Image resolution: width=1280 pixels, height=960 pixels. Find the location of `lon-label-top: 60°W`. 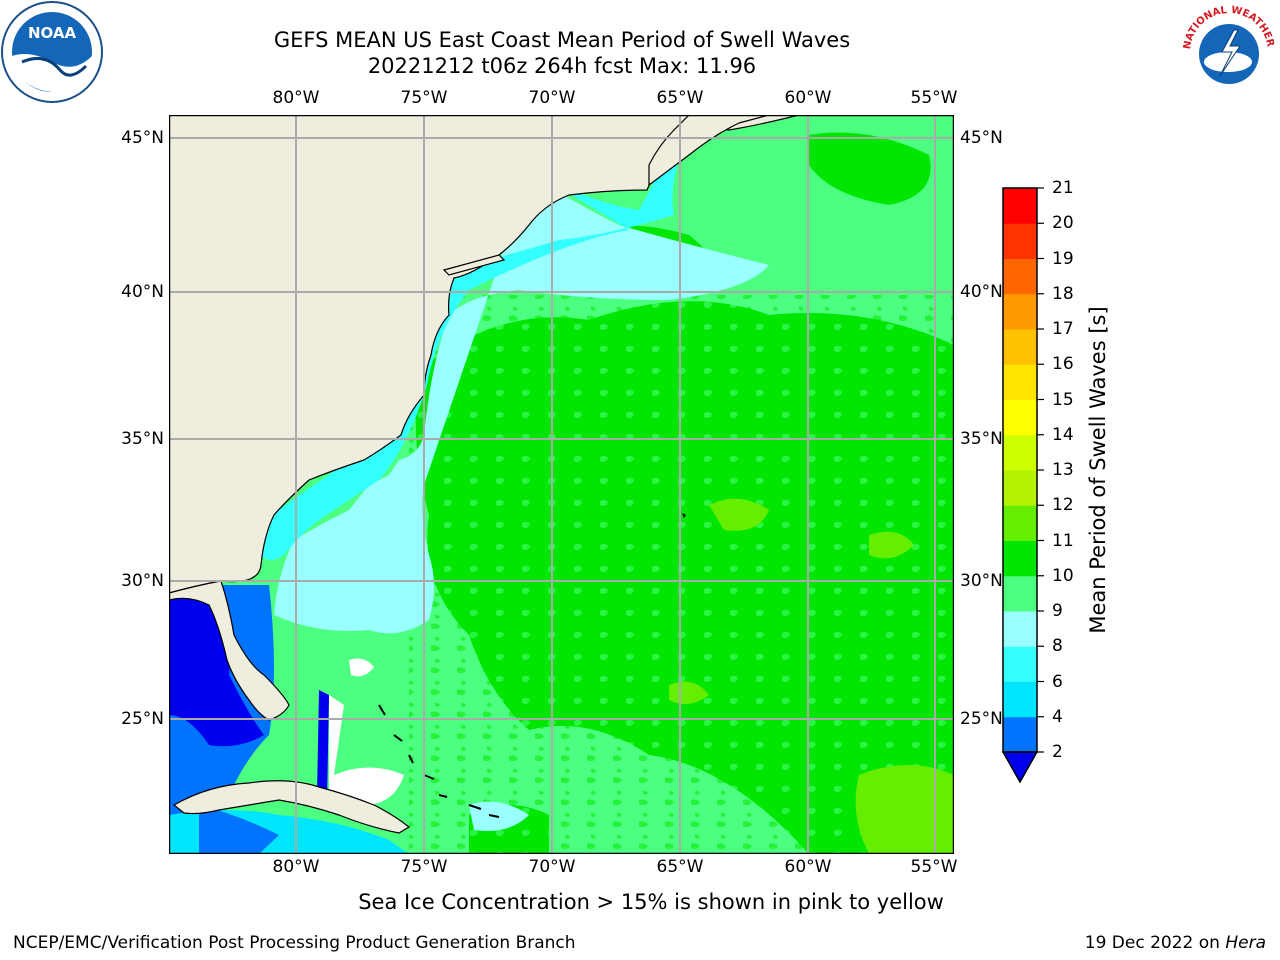

lon-label-top: 60°W is located at coordinates (808, 98).